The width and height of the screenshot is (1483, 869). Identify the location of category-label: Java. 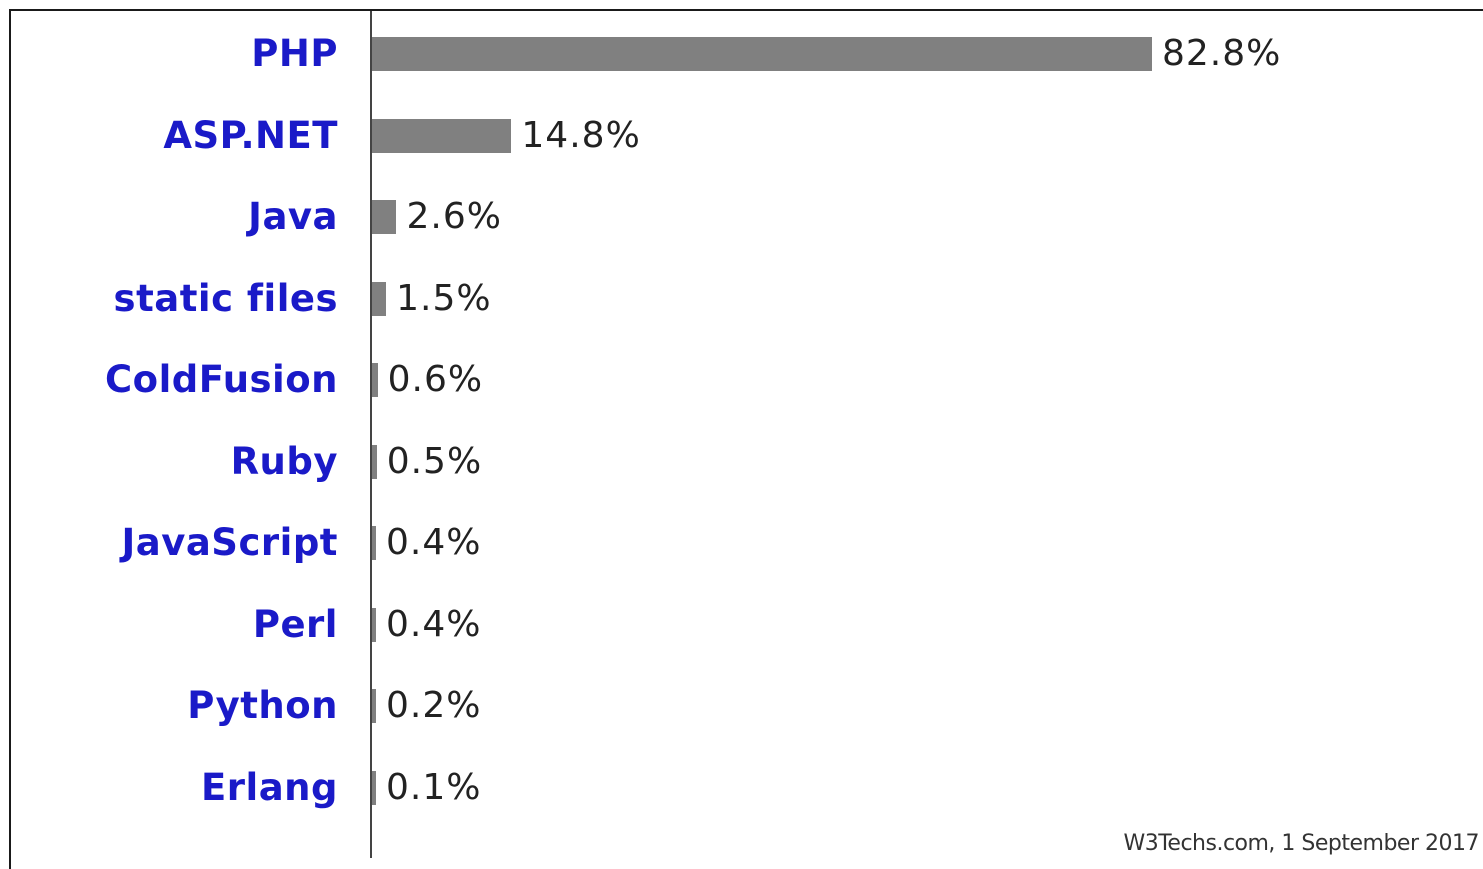
(293, 217).